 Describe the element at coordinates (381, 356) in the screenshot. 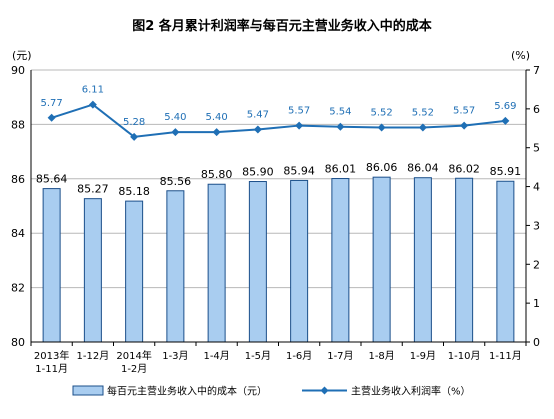

I see `x-axis-tick-label: 1-8月` at that location.